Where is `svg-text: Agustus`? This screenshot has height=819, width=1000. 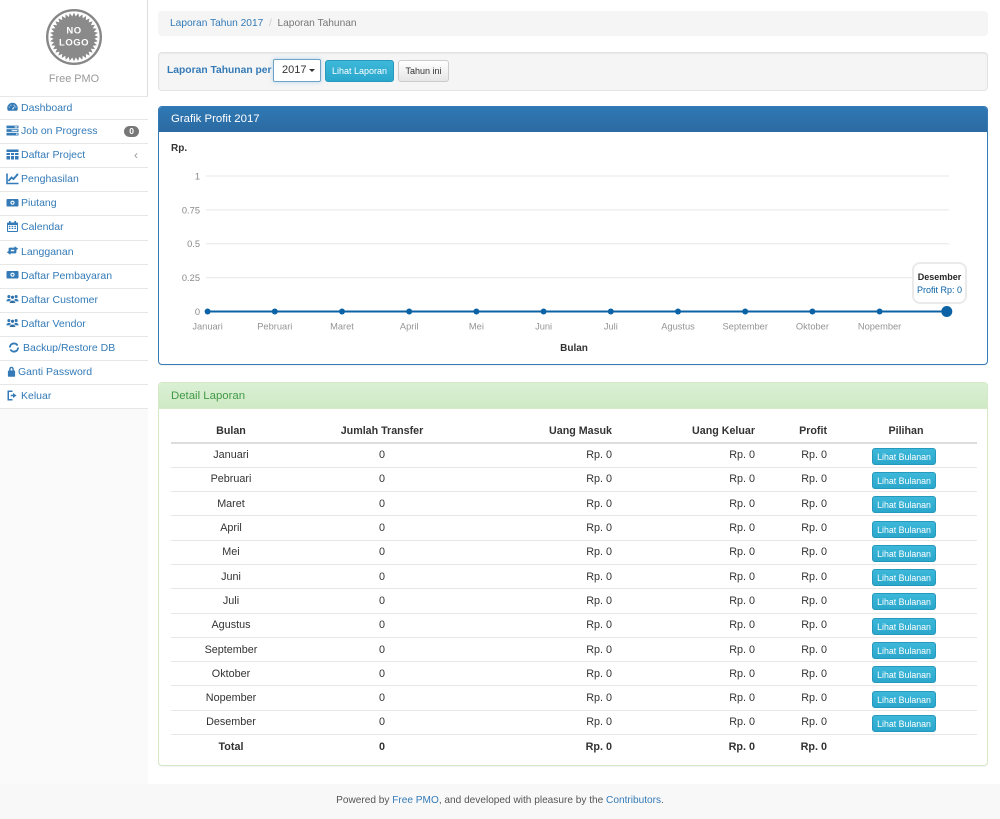 svg-text: Agustus is located at coordinates (678, 327).